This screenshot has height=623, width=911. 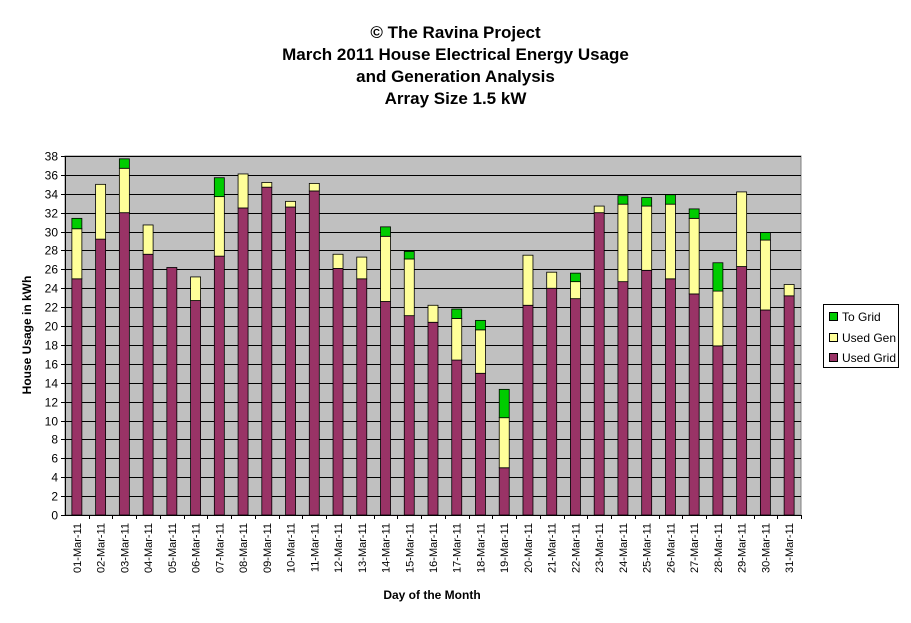 What do you see at coordinates (52, 176) in the screenshot?
I see `y-tick-label: 36` at bounding box center [52, 176].